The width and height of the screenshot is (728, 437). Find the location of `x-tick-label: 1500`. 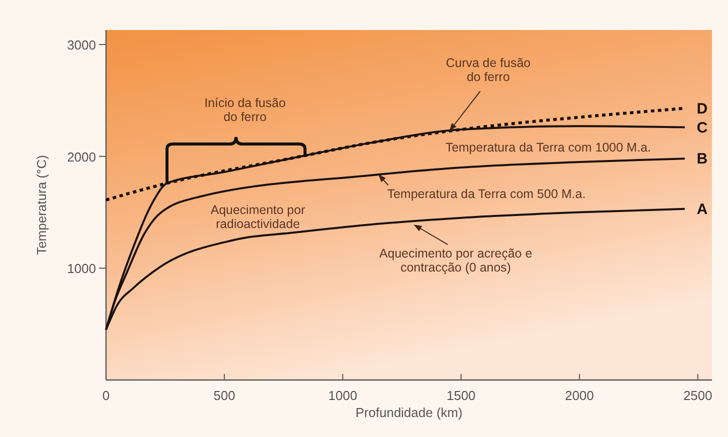

x-tick-label: 1500 is located at coordinates (461, 395).